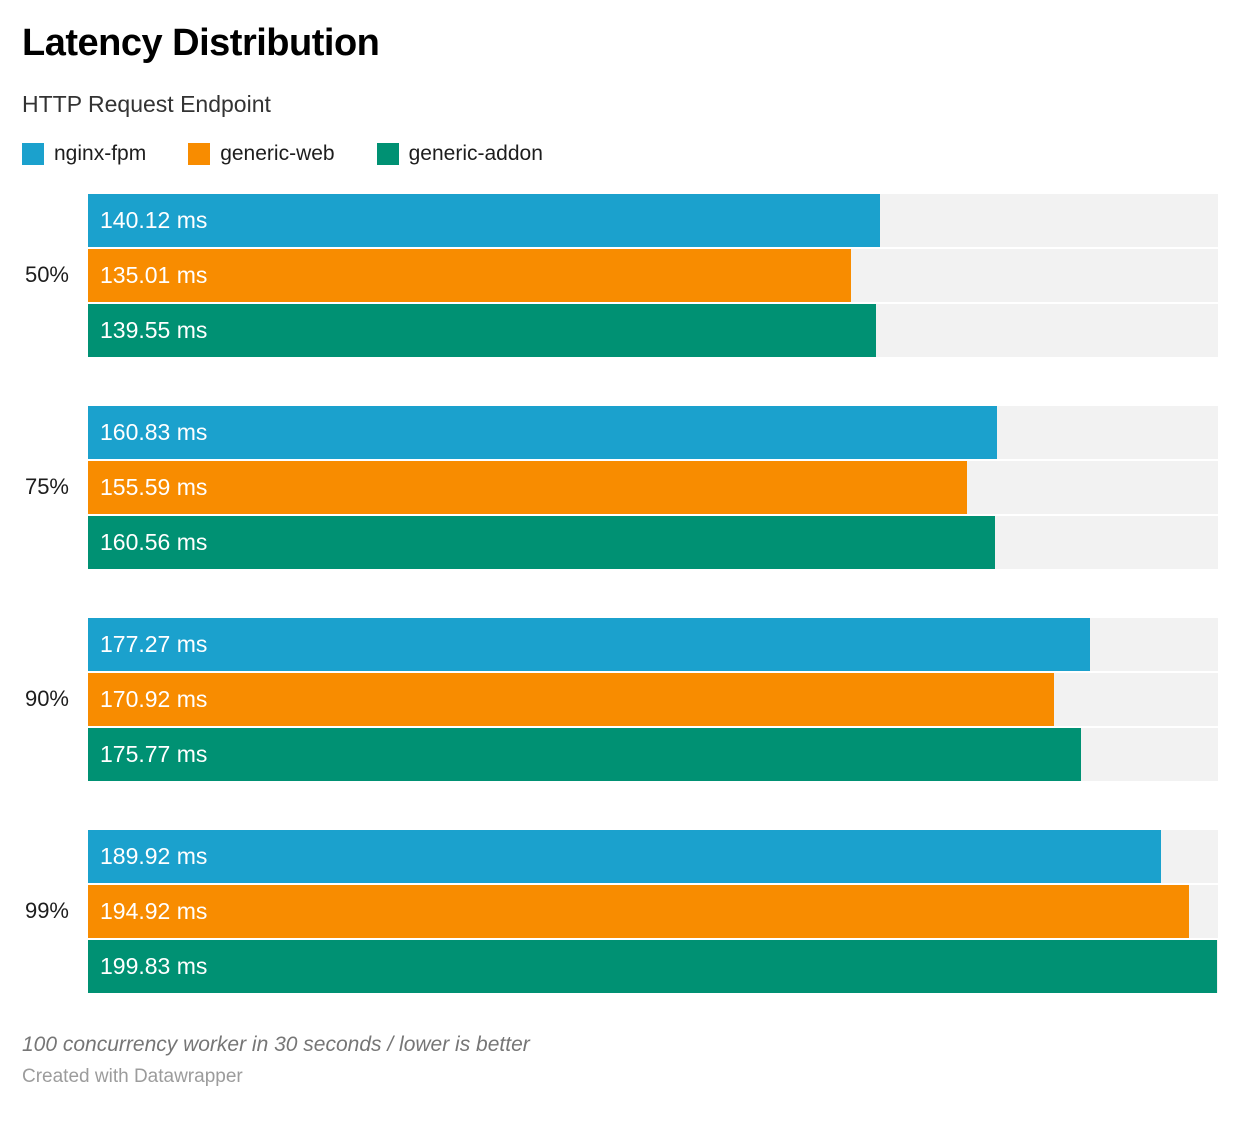  I want to click on bar-track: 175.77 ms, so click(653, 754).